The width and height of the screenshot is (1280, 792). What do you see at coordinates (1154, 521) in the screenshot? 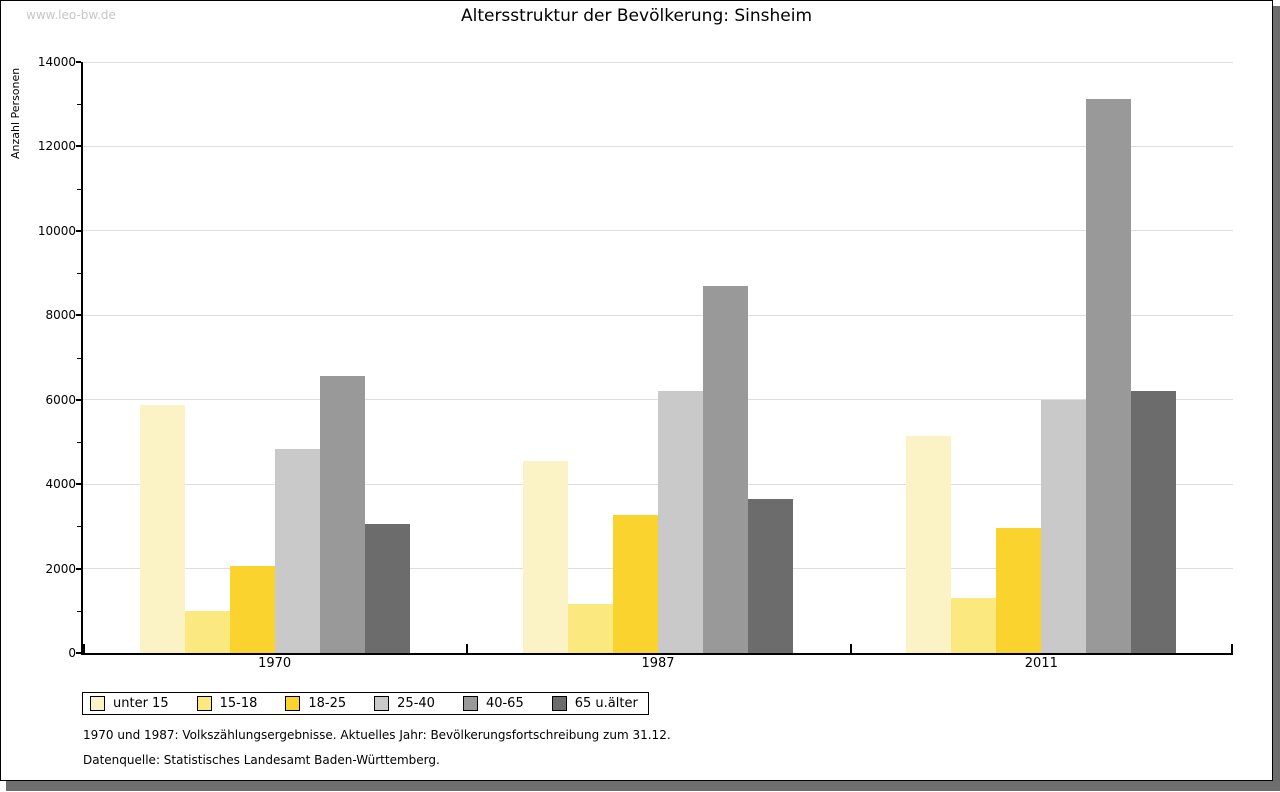
I see `bar-2011-65-u.älter` at bounding box center [1154, 521].